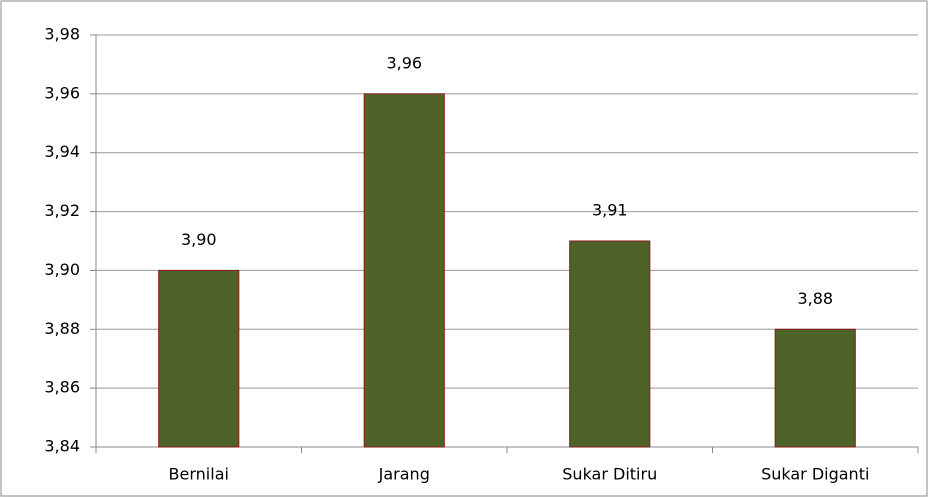 Image resolution: width=929 pixels, height=498 pixels. Describe the element at coordinates (62, 34) in the screenshot. I see `y-tick-label: 3,98` at that location.